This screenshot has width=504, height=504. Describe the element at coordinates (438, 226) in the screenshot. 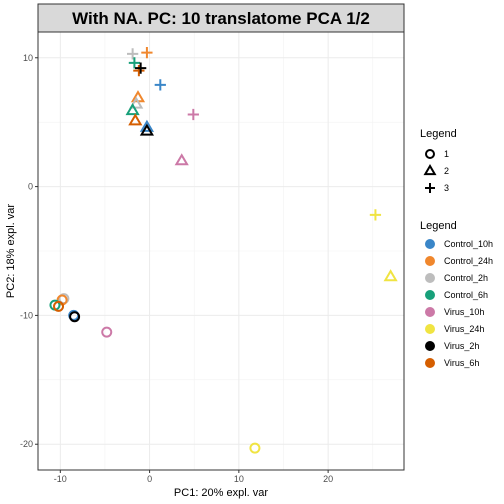

I see `color-legend-title: Legend` at that location.